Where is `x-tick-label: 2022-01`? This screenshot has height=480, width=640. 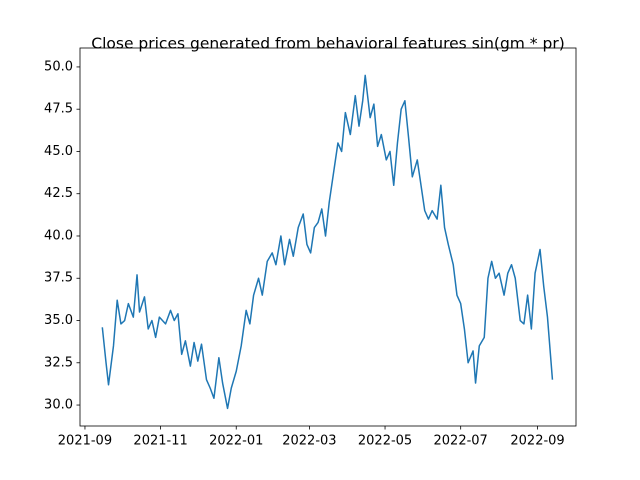
x-tick-label: 2022-01 is located at coordinates (236, 441).